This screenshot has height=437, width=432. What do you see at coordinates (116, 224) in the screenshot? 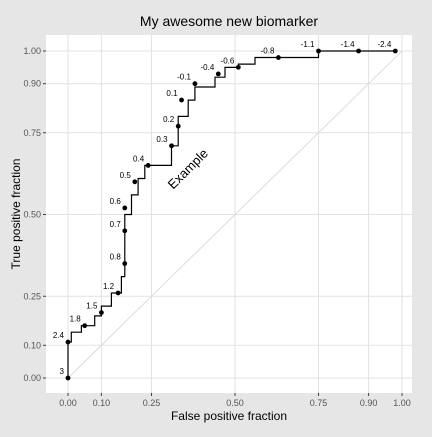
I see `cutoff-label: 0.7` at bounding box center [116, 224].